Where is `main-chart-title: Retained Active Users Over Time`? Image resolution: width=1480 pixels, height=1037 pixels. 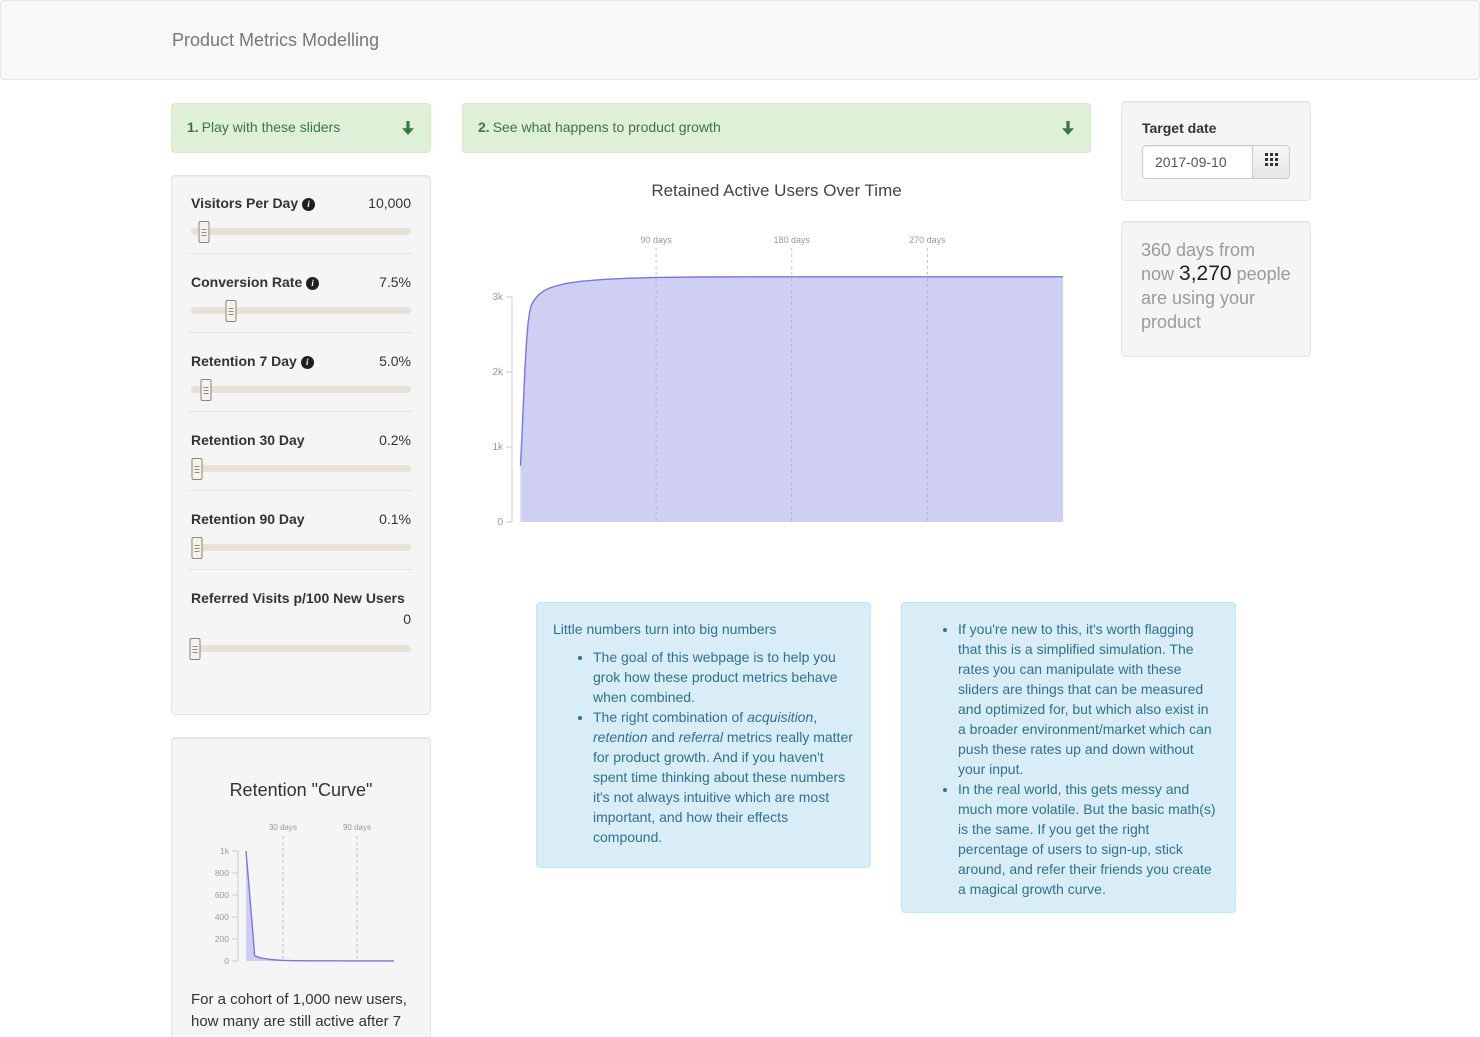
main-chart-title: Retained Active Users Over Time is located at coordinates (776, 190).